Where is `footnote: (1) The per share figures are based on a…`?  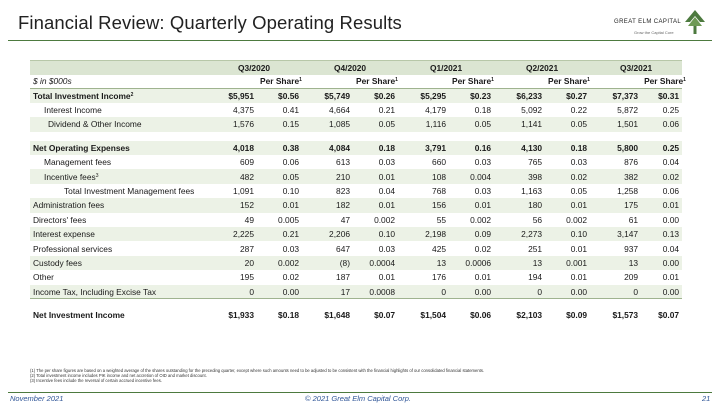 footnote: (1) The per share figures are based on a… is located at coordinates (257, 370).